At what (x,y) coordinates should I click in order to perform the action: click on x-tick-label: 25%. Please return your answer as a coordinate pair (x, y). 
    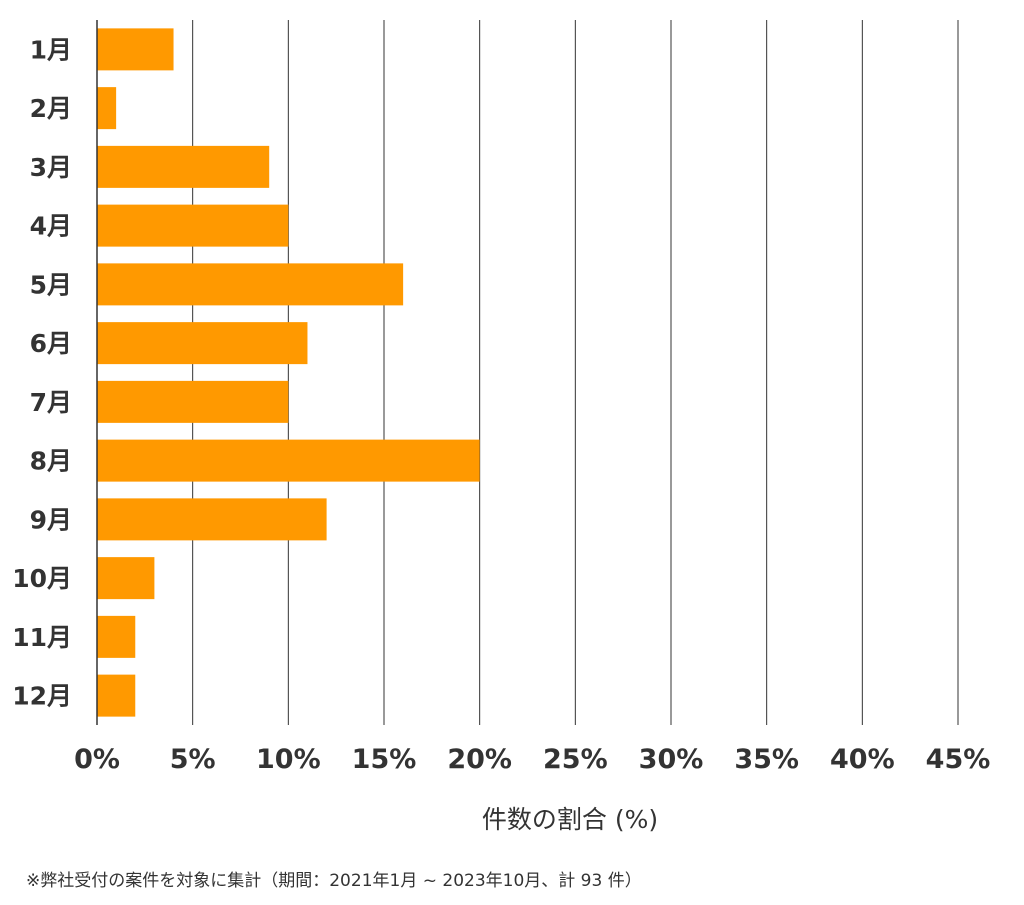
    Looking at the image, I should click on (575, 759).